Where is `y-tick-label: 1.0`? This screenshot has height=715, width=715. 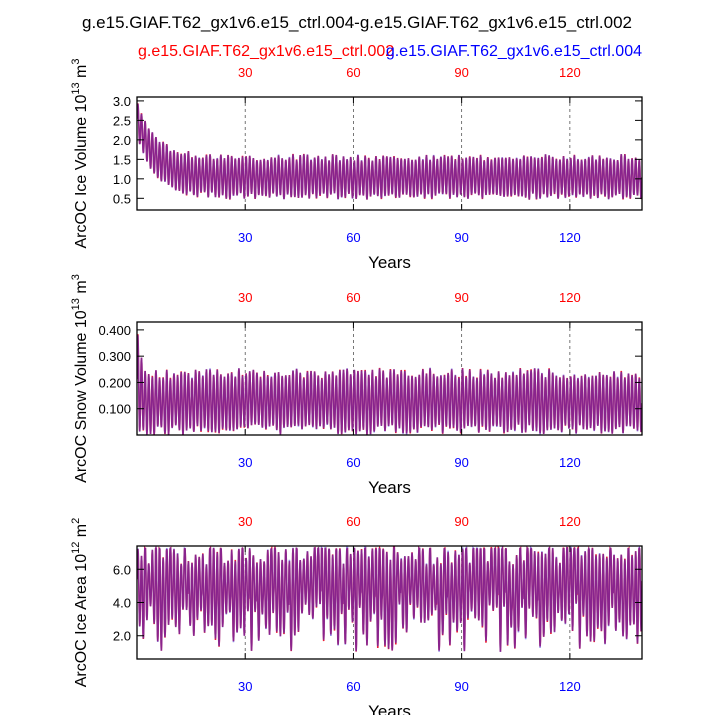
y-tick-label: 1.0 is located at coordinates (122, 179).